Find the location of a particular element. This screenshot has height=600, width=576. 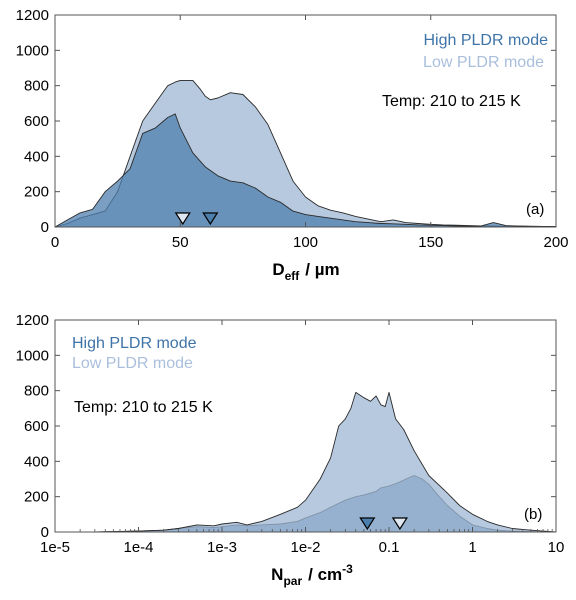

panel-a-marker-low is located at coordinates (182, 219).